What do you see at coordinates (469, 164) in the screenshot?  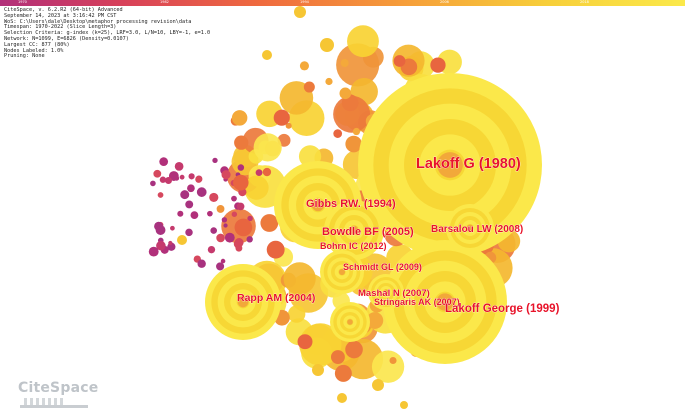 I see `node-label: Lakoff G (1980)` at bounding box center [469, 164].